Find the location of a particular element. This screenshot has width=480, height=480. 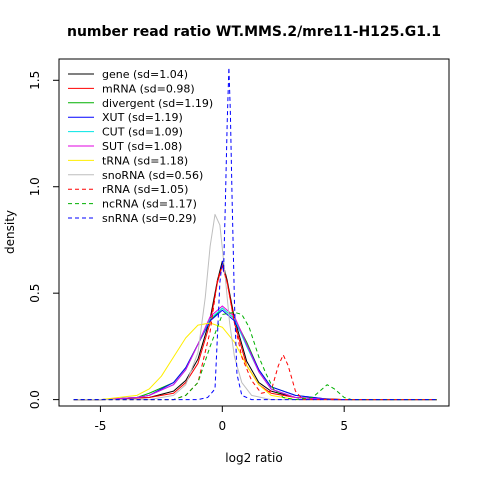

x-axis: -5 0 5 is located at coordinates (221, 419).